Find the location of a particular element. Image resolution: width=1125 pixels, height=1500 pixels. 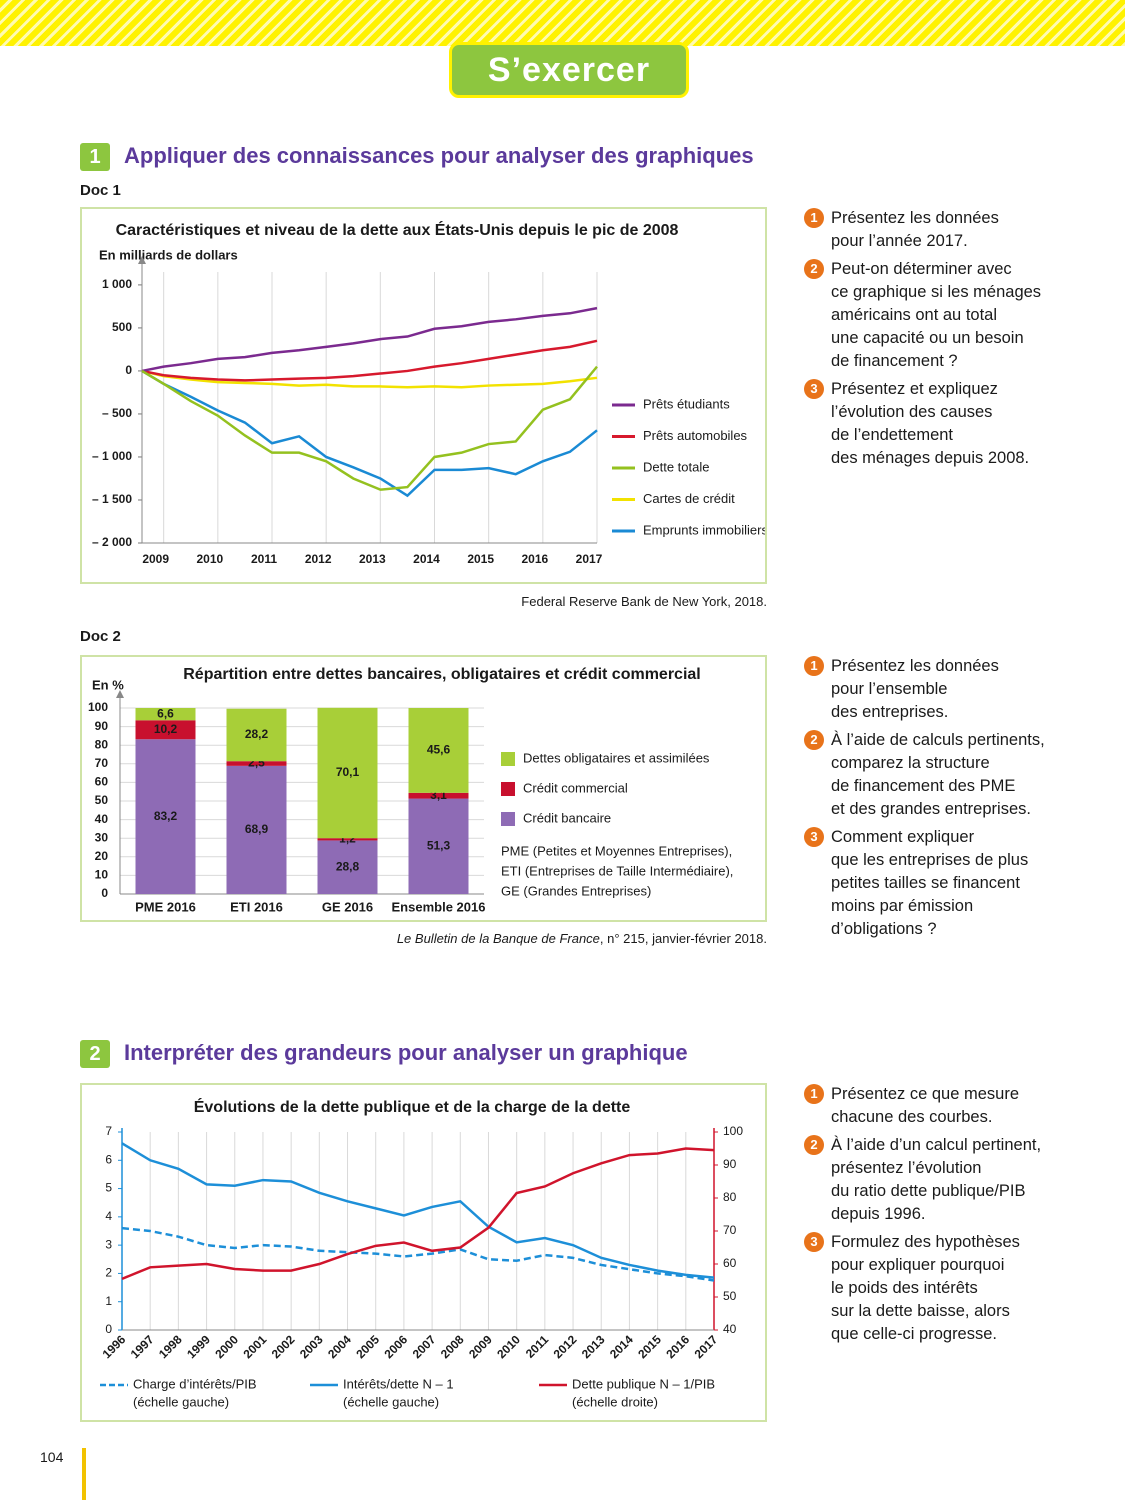

y-tick-label: 90 is located at coordinates (102, 726).